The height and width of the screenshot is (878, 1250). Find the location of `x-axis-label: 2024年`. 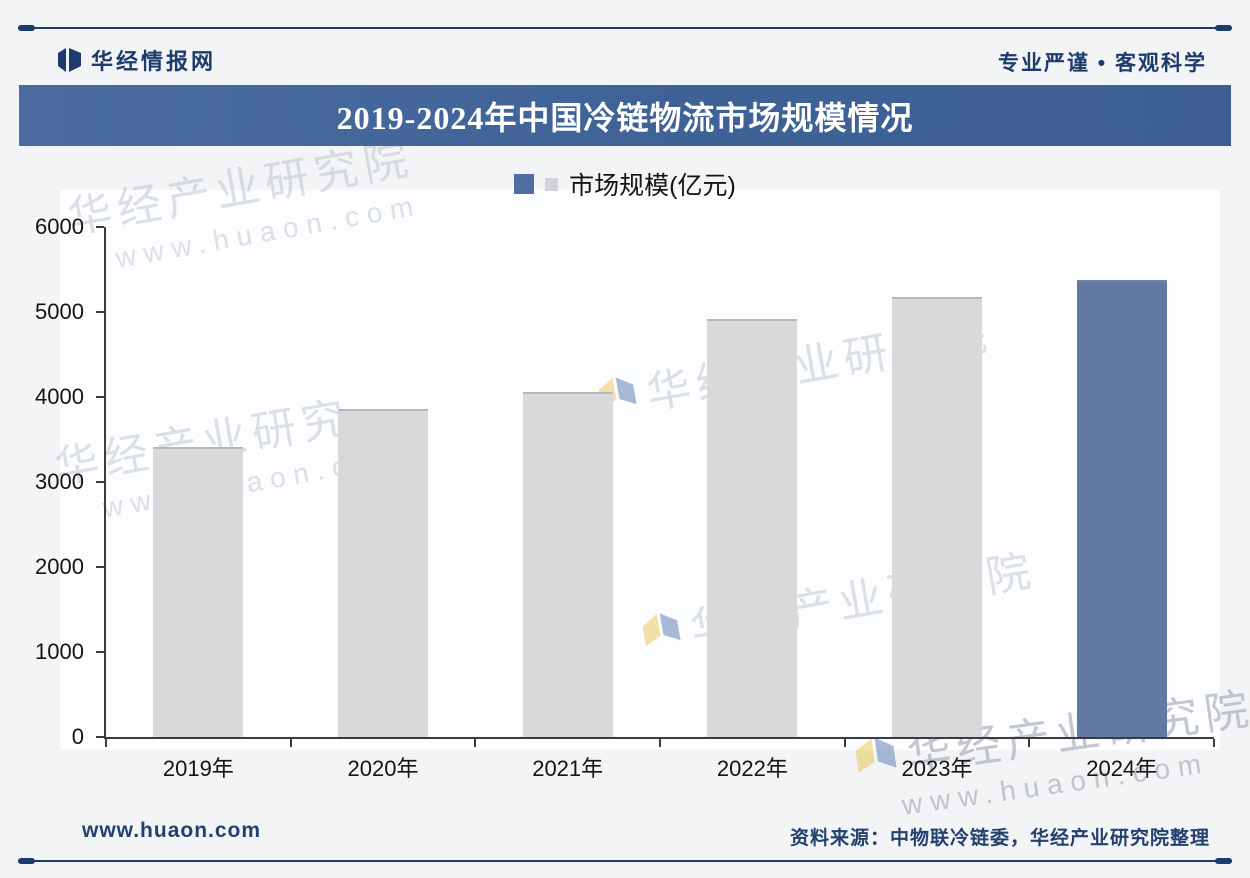

x-axis-label: 2024年 is located at coordinates (1122, 768).